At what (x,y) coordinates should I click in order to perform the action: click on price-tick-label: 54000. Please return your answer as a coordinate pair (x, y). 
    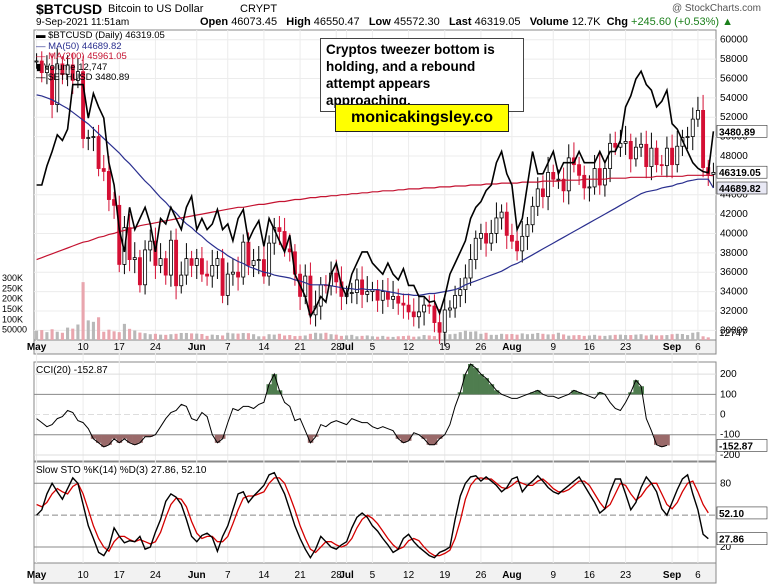
    Looking at the image, I should click on (734, 98).